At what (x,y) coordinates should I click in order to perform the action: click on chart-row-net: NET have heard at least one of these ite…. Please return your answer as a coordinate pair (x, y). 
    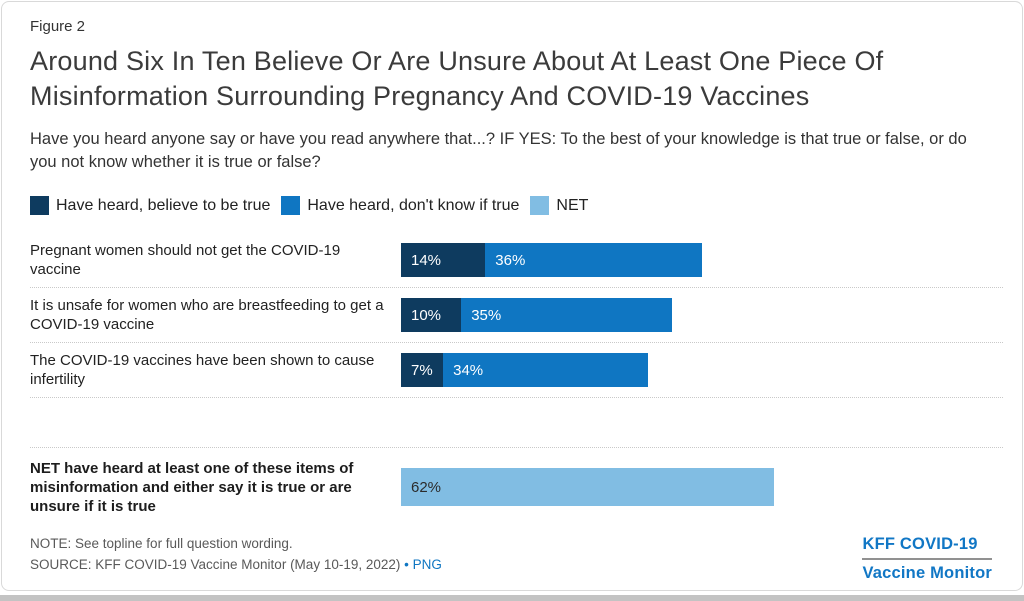
    Looking at the image, I should click on (516, 485).